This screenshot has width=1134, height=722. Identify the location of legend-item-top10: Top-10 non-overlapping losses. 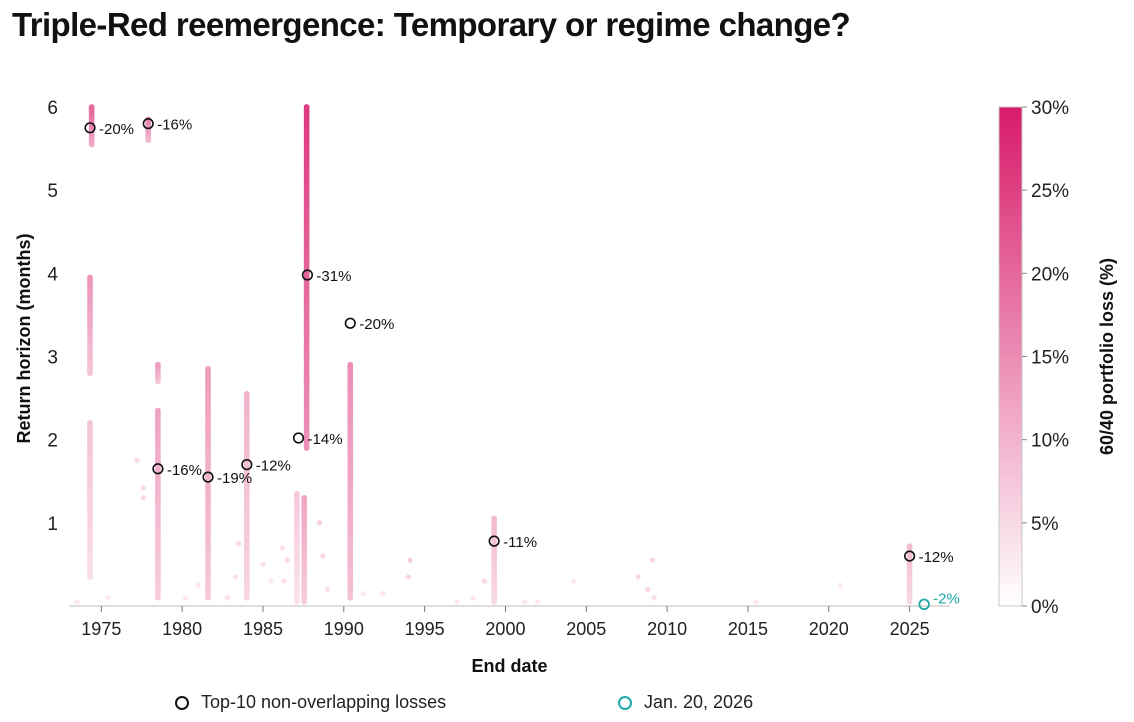
(310, 702).